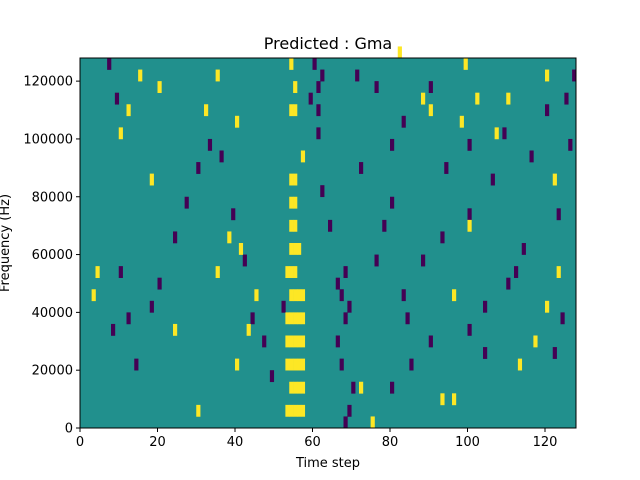 The width and height of the screenshot is (640, 480). What do you see at coordinates (52, 313) in the screenshot?
I see `y-tick-label: 40000` at bounding box center [52, 313].